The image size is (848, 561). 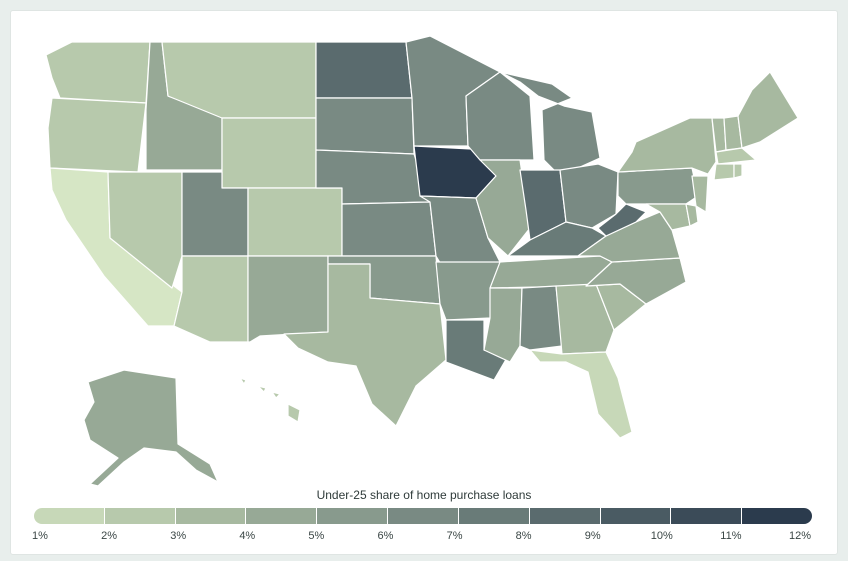 I want to click on legend-tick-label: 3%, so click(x=178, y=536).